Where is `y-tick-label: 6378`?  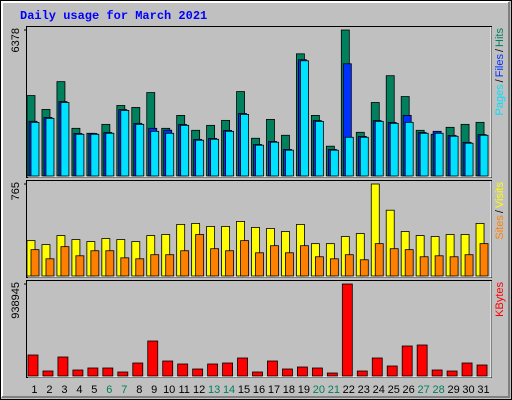
y-tick-label: 6378 is located at coordinates (16, 40).